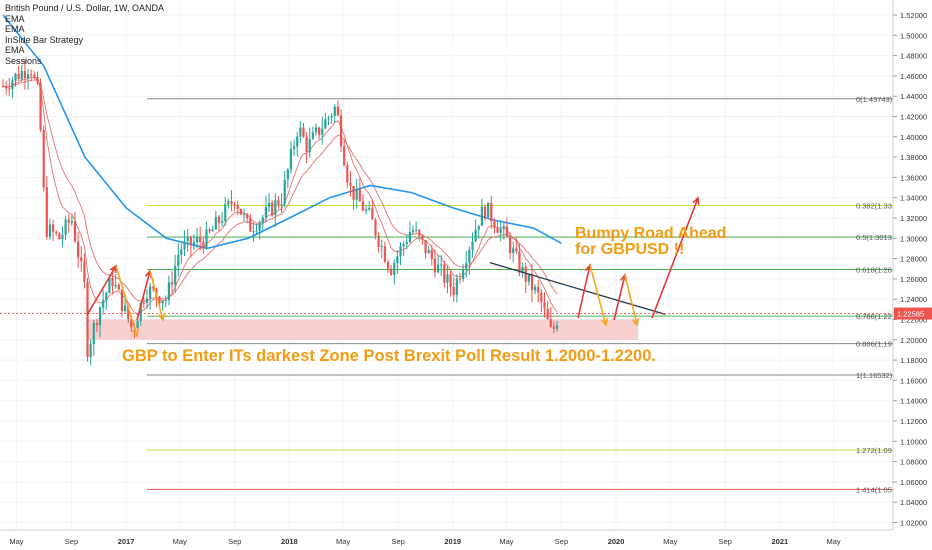  Describe the element at coordinates (874, 489) in the screenshot. I see `fib-label: 1.414(1.05` at that location.